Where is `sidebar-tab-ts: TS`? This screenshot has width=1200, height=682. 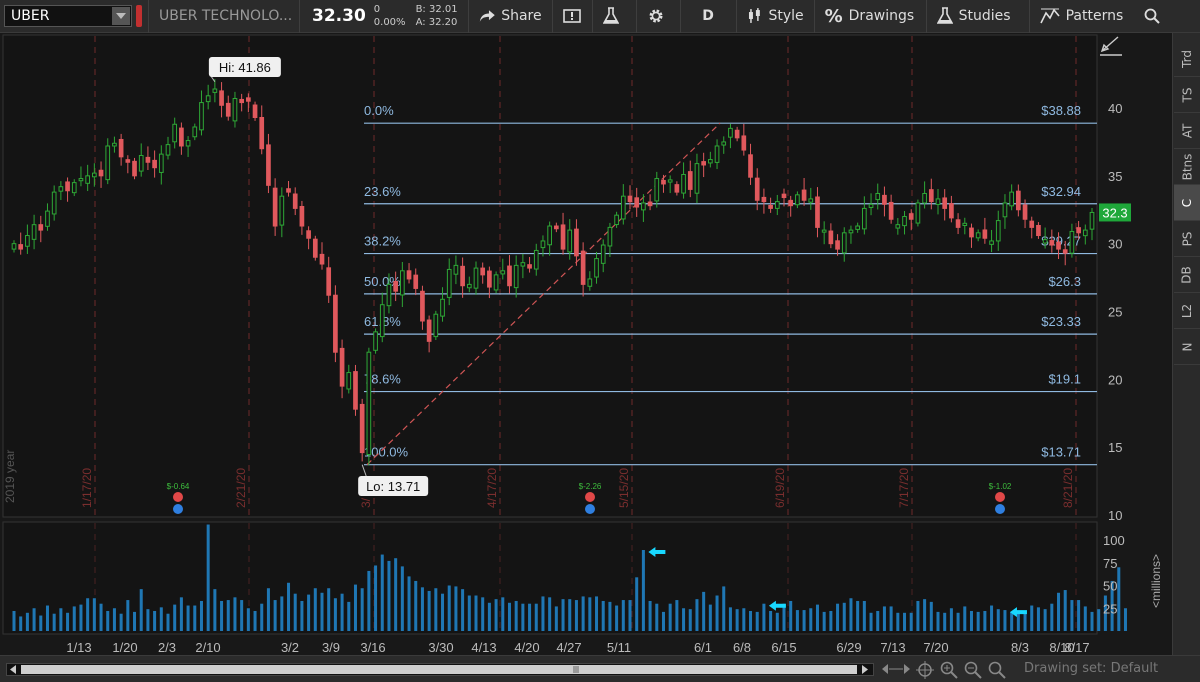 sidebar-tab-ts: TS is located at coordinates (1187, 95).